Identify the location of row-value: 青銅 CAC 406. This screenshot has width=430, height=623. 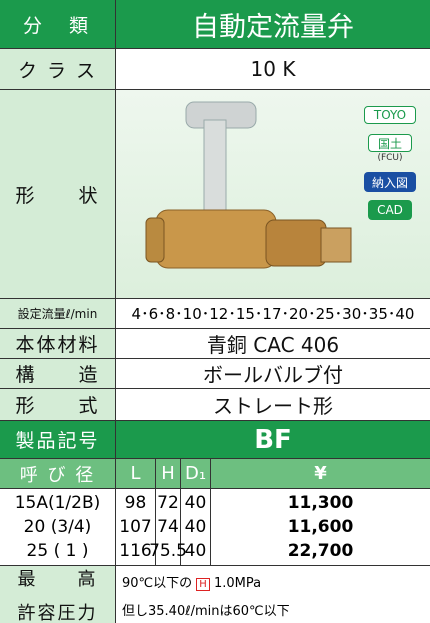
(273, 345).